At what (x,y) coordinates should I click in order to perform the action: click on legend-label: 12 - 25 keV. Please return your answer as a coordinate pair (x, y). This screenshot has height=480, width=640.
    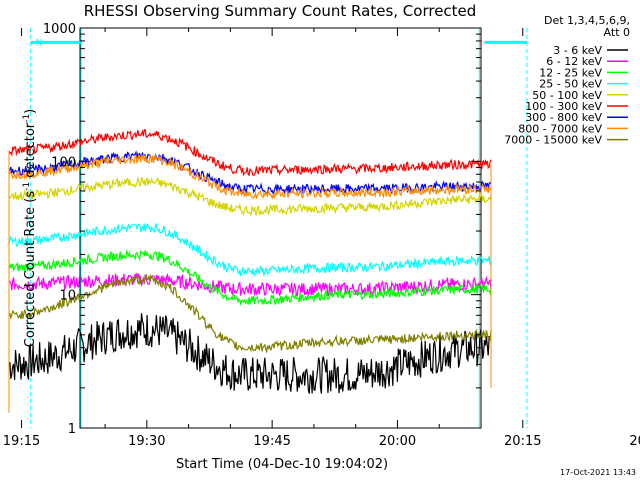
    Looking at the image, I should click on (570, 72).